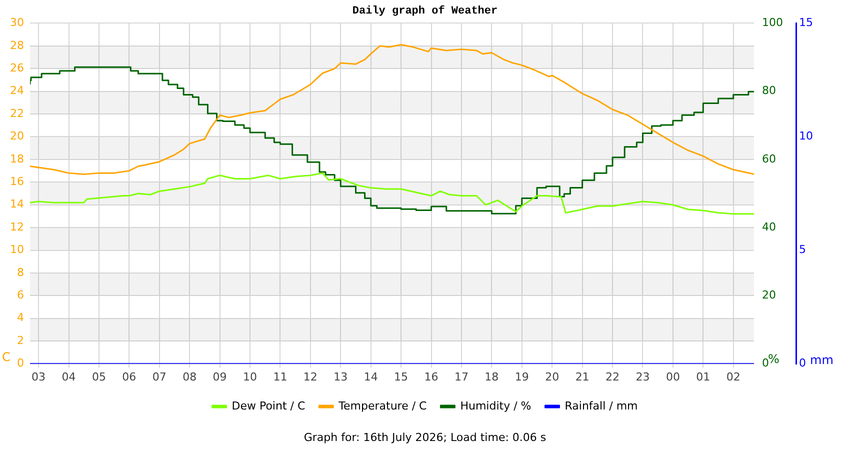  What do you see at coordinates (769, 91) in the screenshot?
I see `y2-tick-label: 80` at bounding box center [769, 91].